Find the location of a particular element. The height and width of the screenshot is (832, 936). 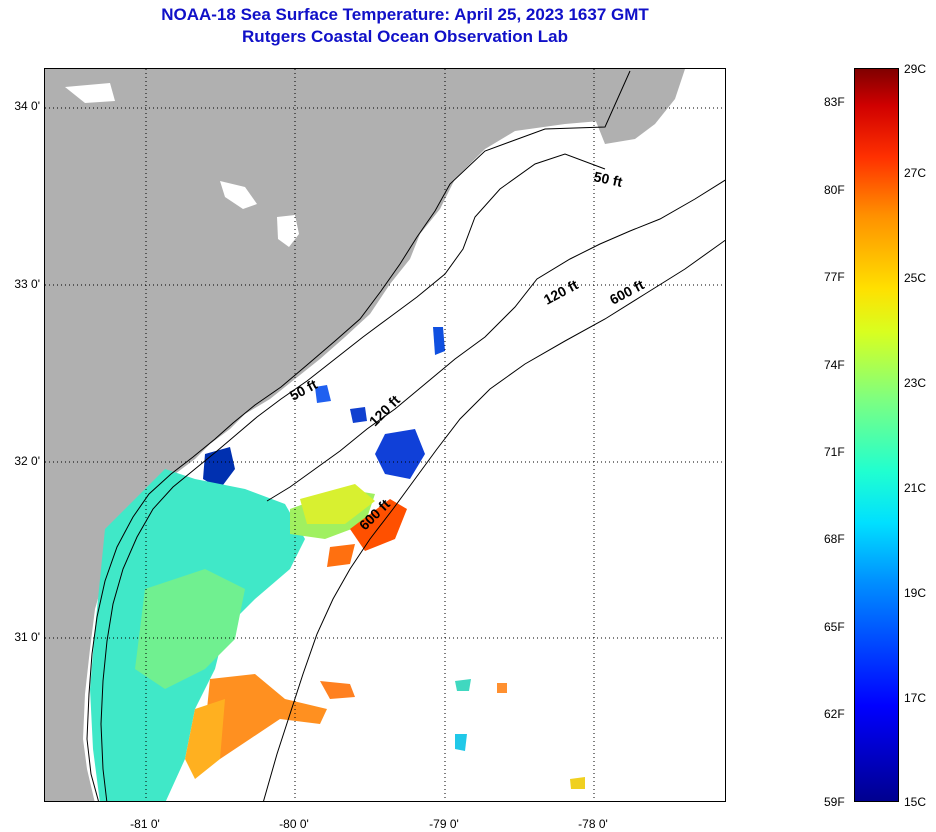

sst-mid-patches is located at coordinates (232, 635).